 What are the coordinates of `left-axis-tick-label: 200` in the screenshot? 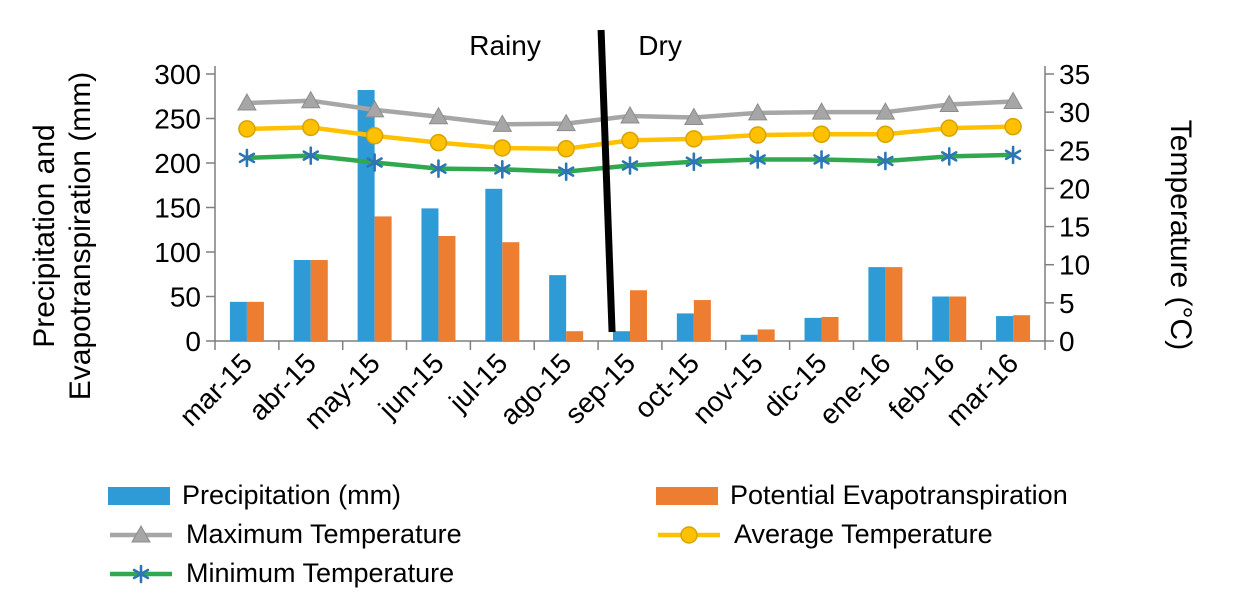 It's located at (177, 163).